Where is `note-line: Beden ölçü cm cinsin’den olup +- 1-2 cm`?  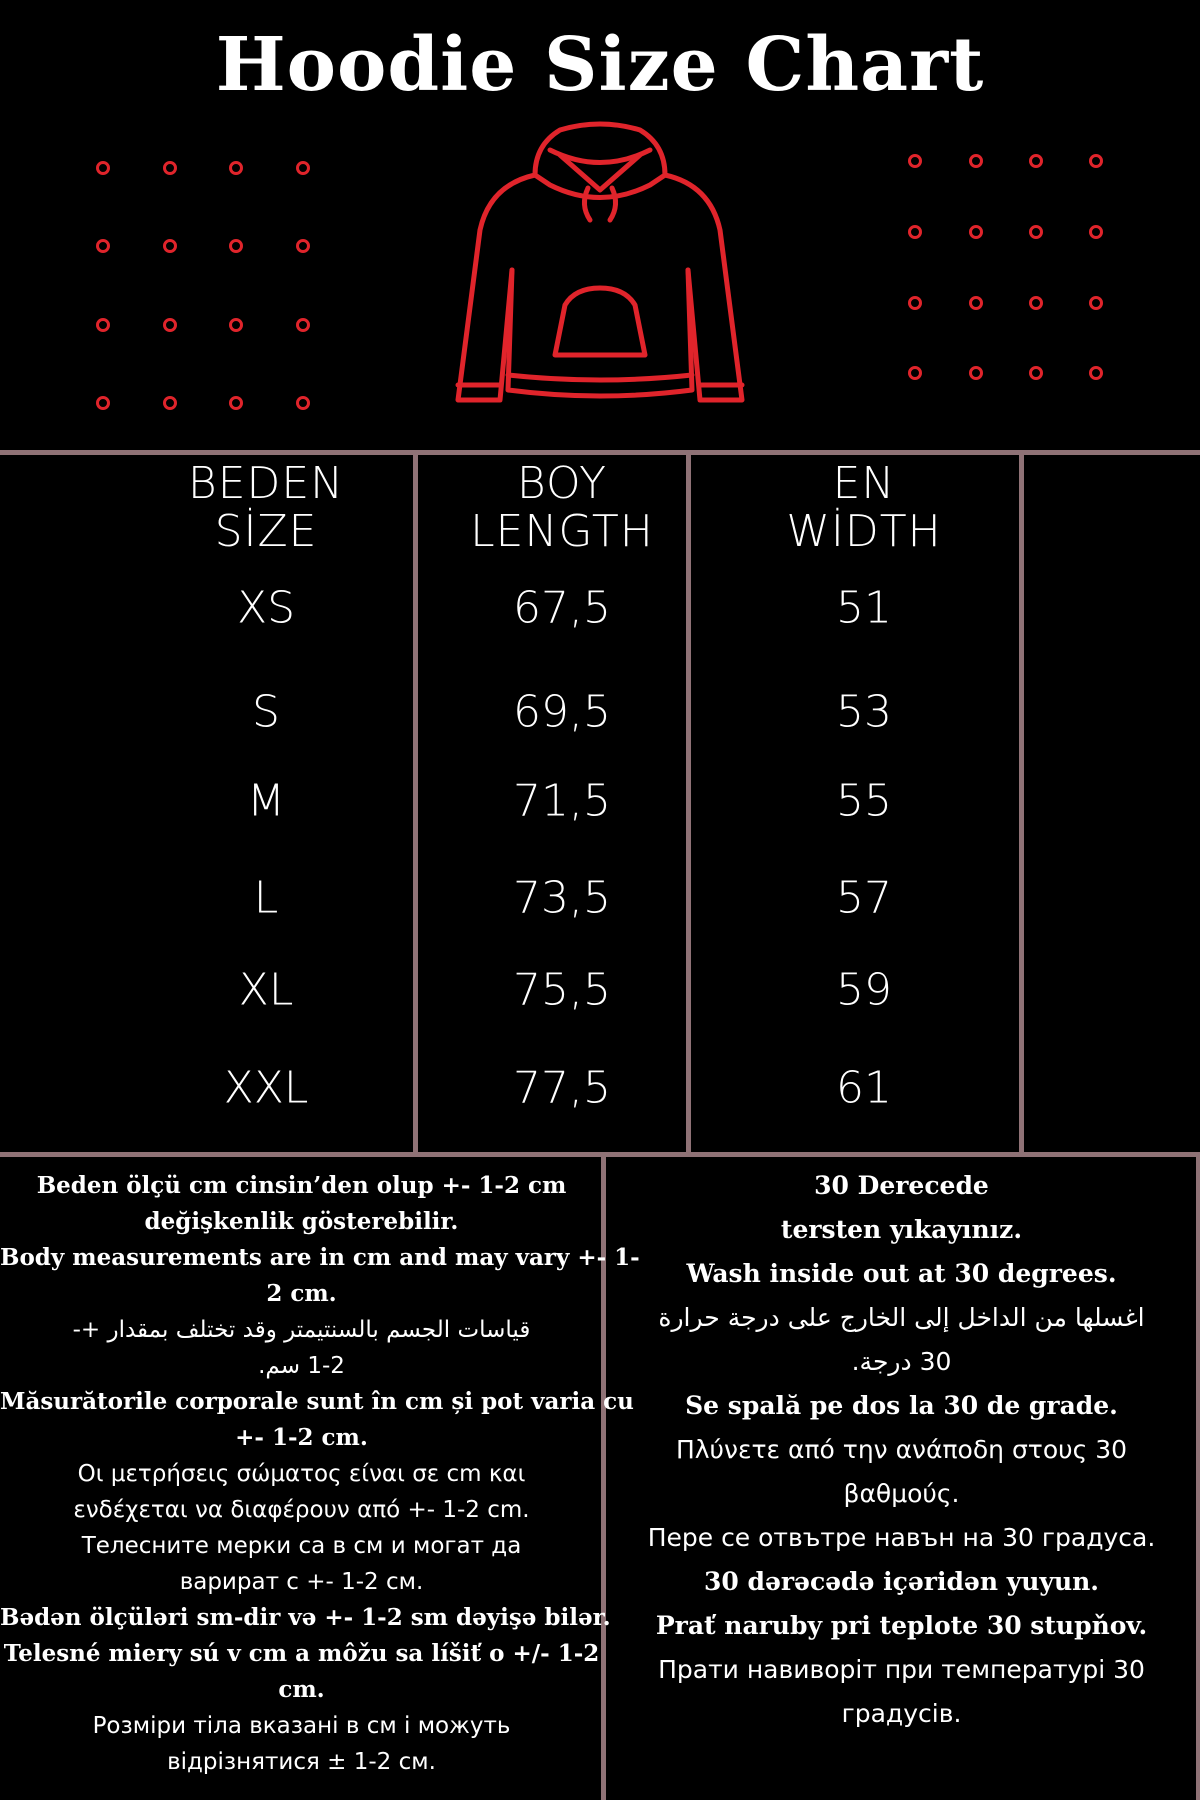 note-line: Beden ölçü cm cinsin’den olup +- 1-2 cm is located at coordinates (301, 1185).